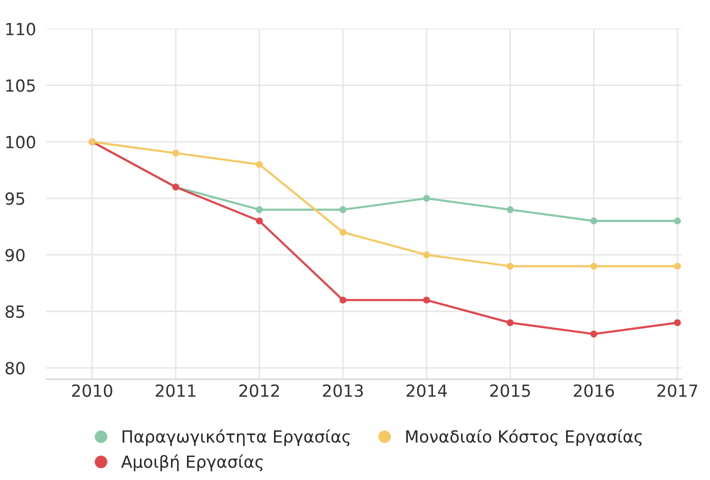  I want to click on x-tick-label: 2017, so click(677, 390).